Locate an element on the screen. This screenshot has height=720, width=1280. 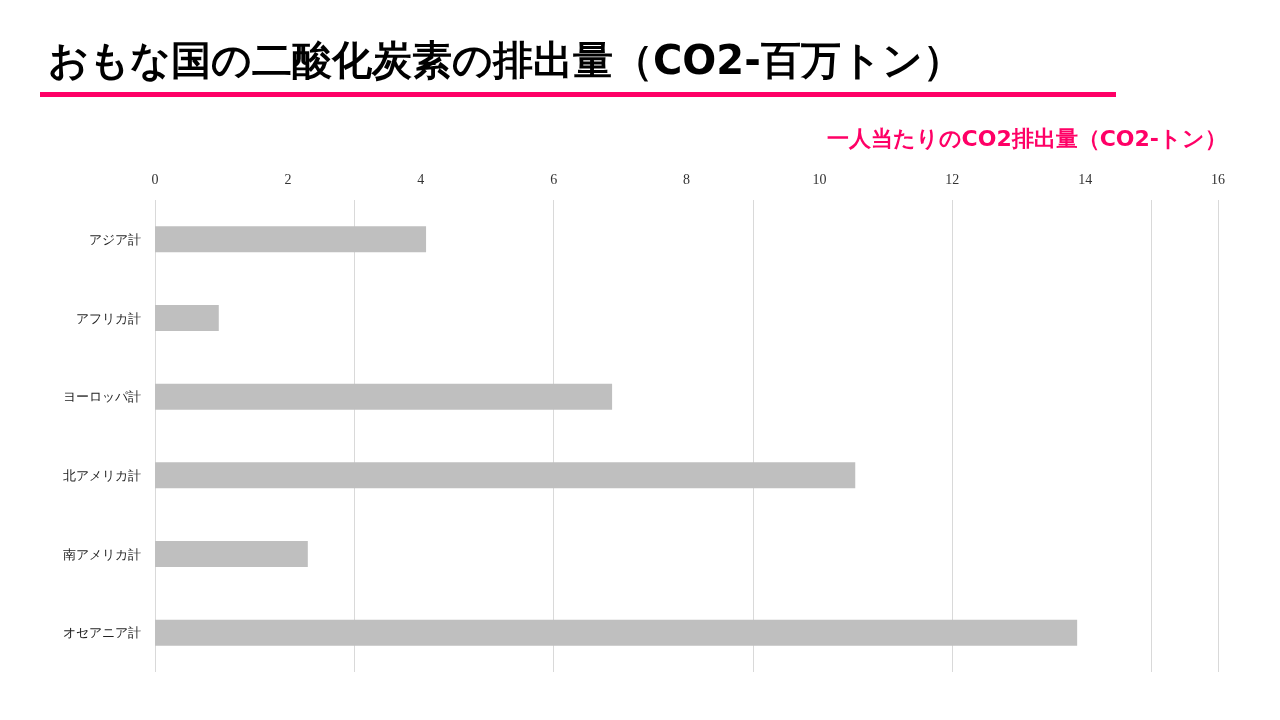
x-axis-title: 一人当たりのCO2排出量（CO2-トン） is located at coordinates (1027, 138).